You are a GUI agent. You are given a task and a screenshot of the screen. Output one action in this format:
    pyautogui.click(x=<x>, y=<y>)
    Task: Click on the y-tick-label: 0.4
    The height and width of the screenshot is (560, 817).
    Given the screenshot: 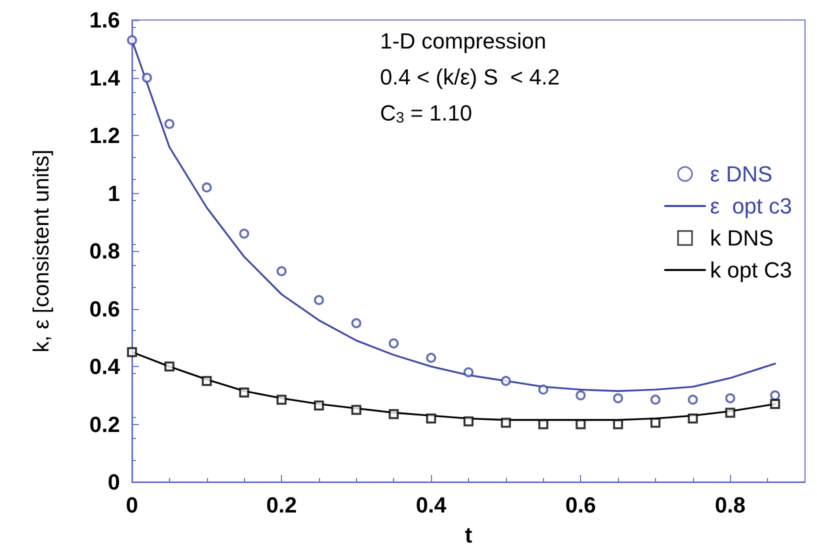 What is the action you would take?
    pyautogui.click(x=105, y=366)
    